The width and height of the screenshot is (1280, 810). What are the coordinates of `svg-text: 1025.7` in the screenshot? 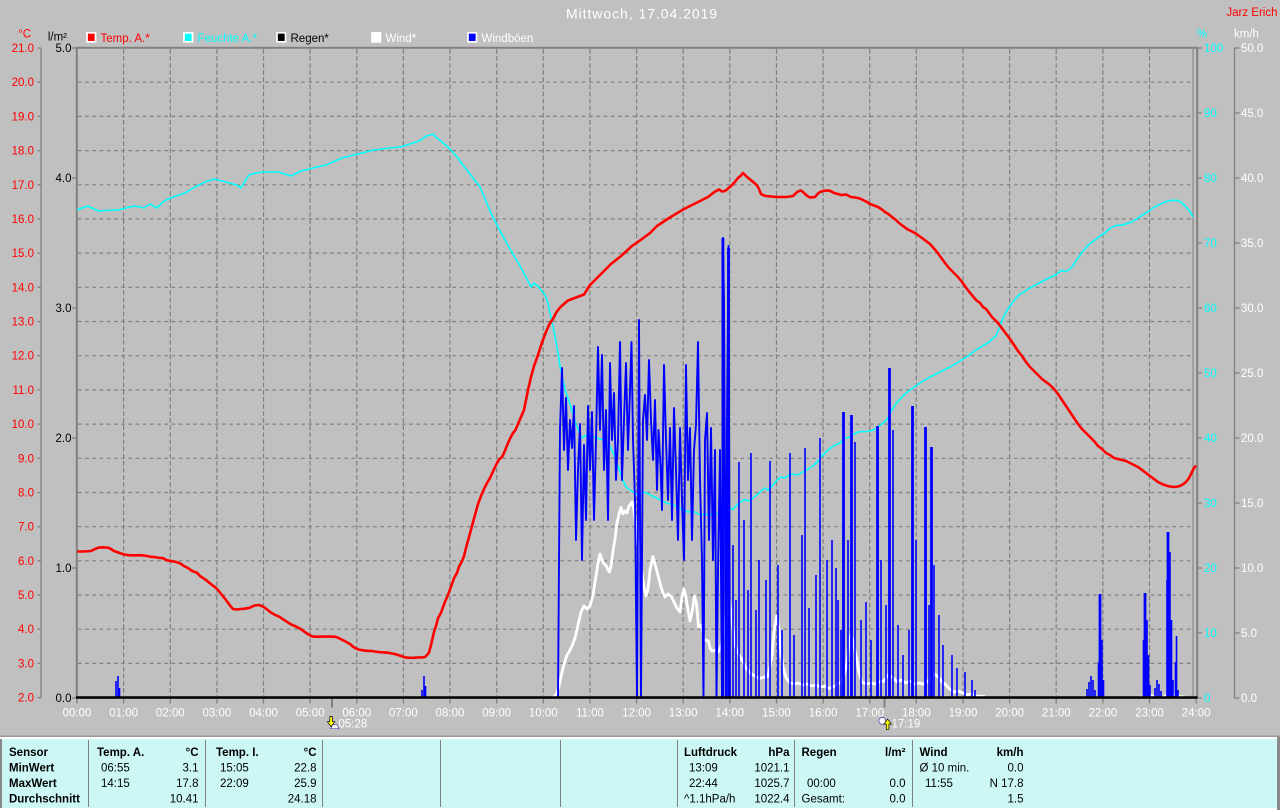 It's located at (771, 784).